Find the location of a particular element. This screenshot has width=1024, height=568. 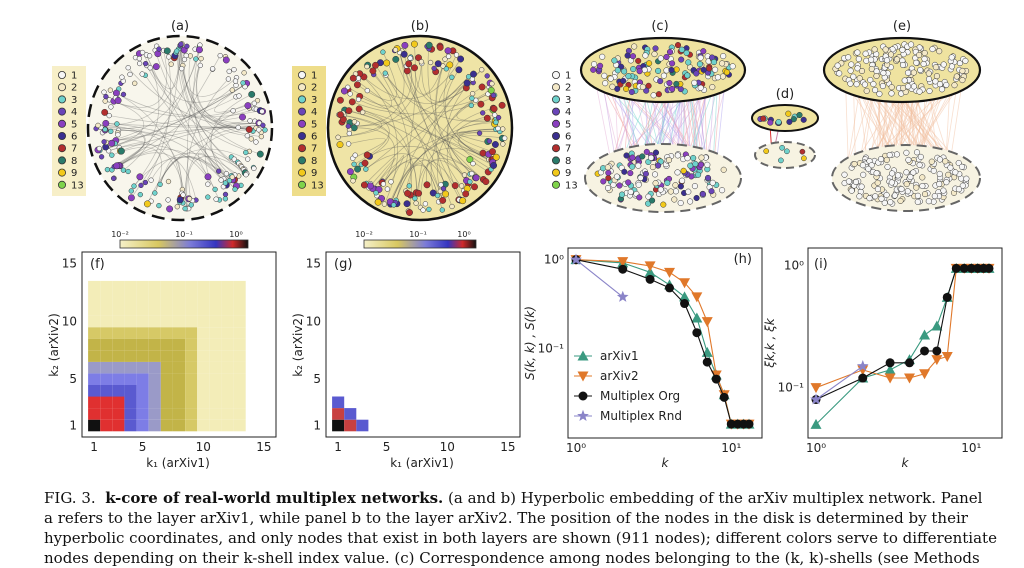

colorbar-g-mid: 10⁻¹ is located at coordinates (418, 234).